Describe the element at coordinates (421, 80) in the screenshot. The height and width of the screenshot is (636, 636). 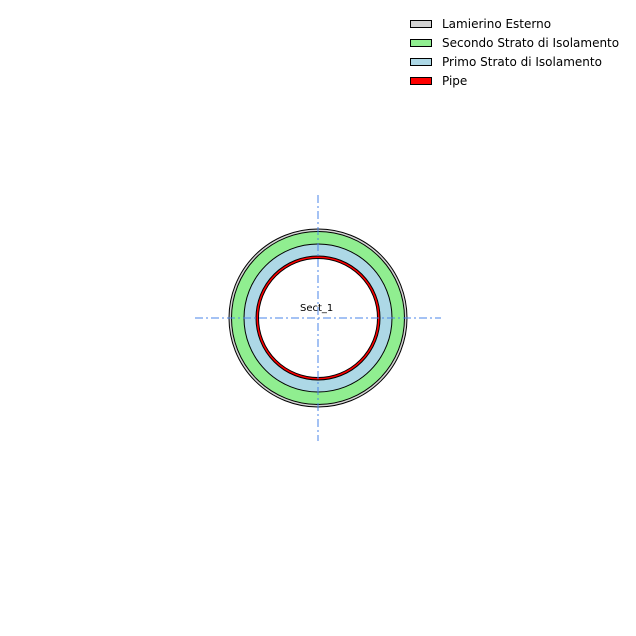
I see `legend-swatch-pipe` at that location.